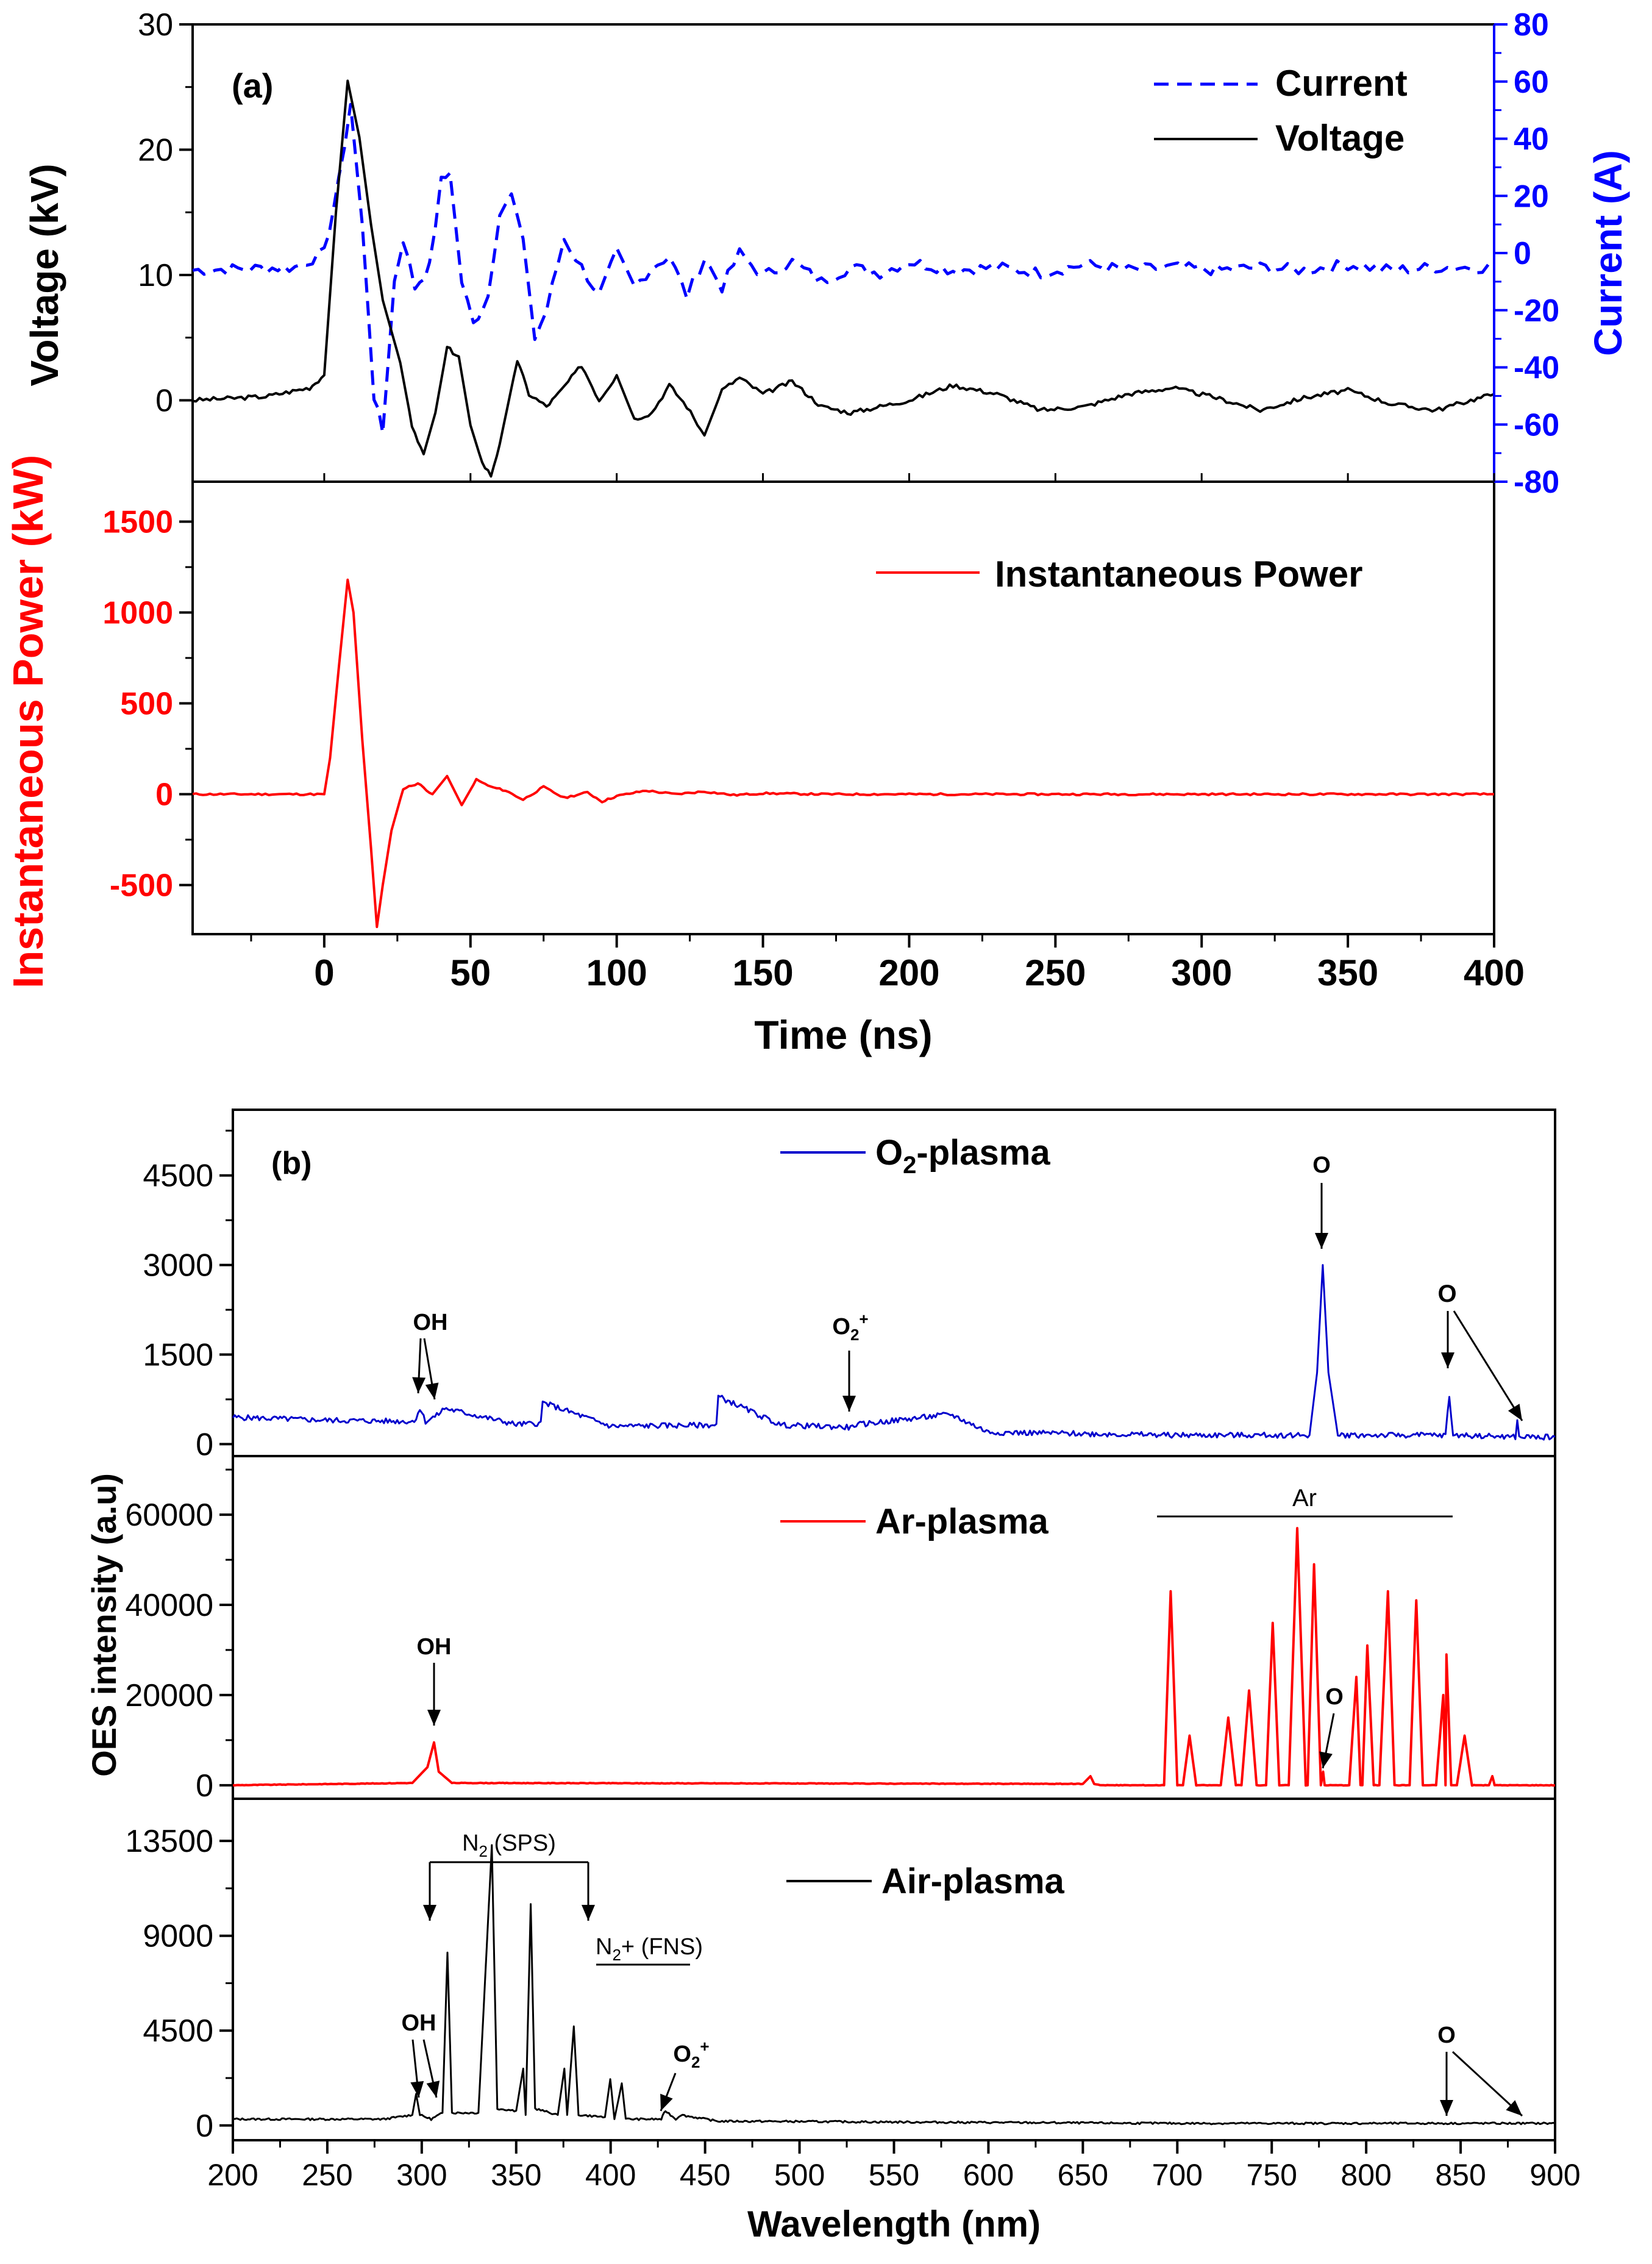 This screenshot has height=2264, width=1652. I want to click on voltage-axis-title: Voltage (kV), so click(44, 275).